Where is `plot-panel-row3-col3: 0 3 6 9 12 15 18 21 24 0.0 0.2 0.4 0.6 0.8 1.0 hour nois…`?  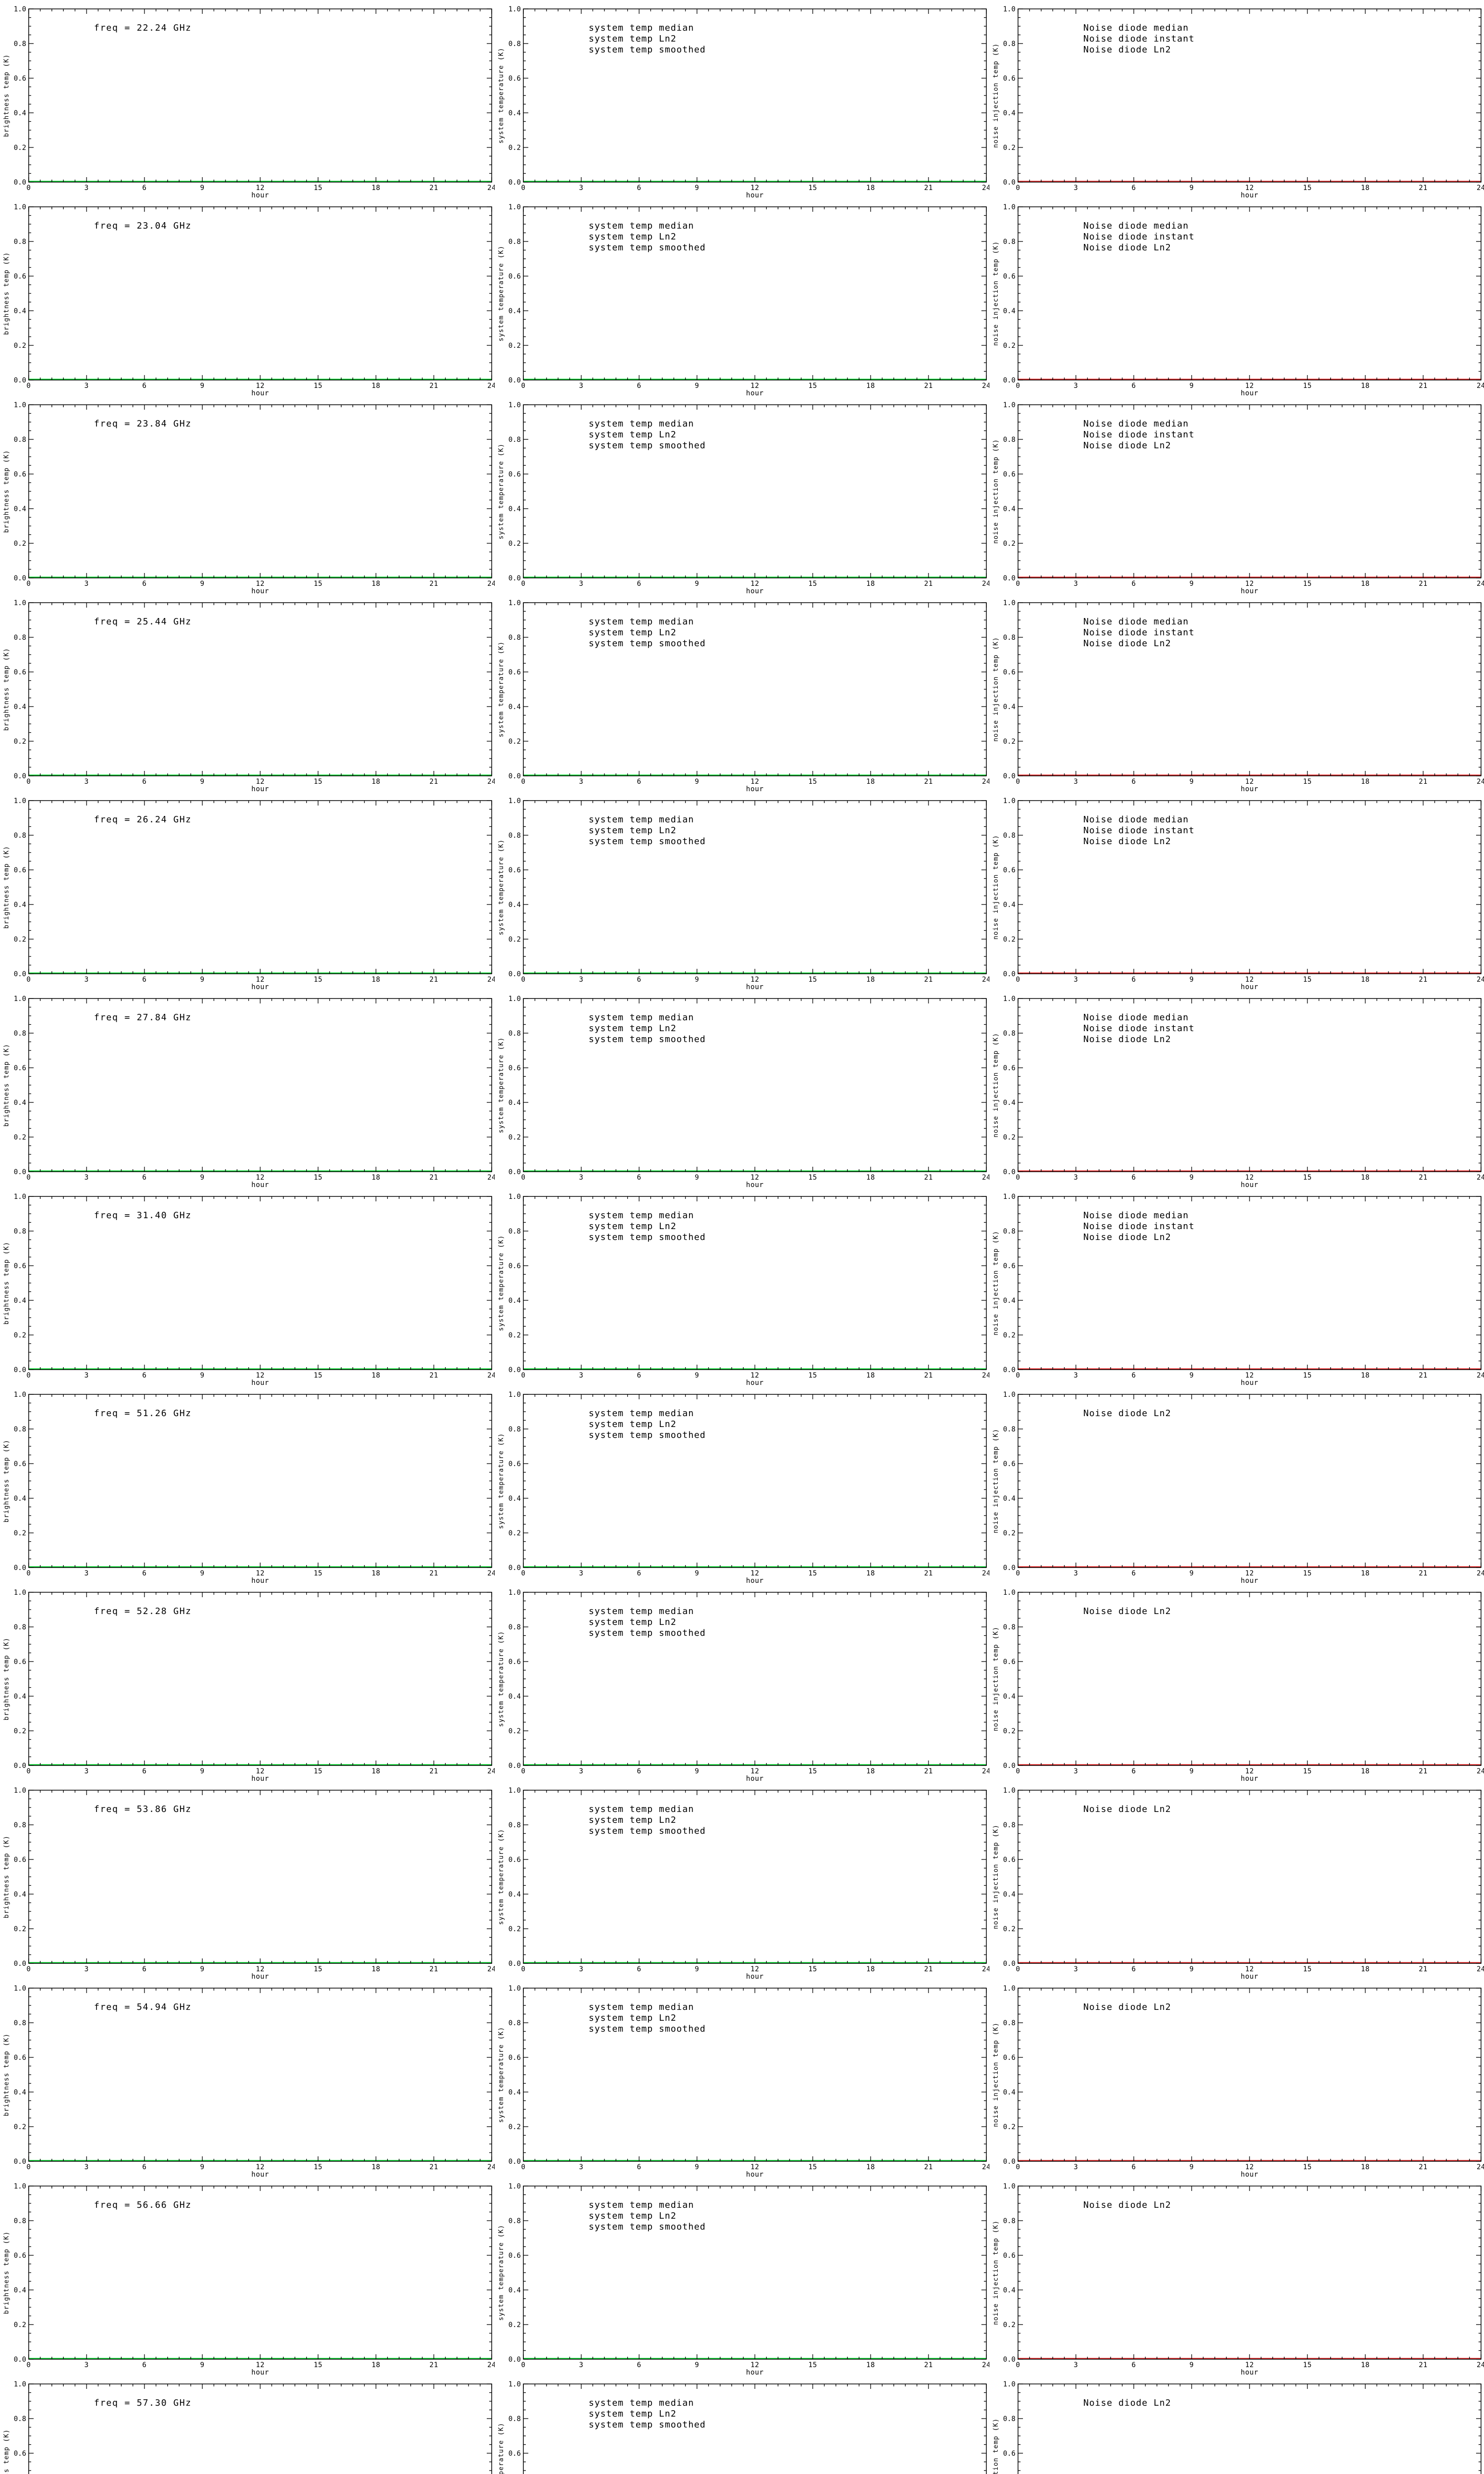 plot-panel-row3-col3: 0 3 6 9 12 15 18 21 24 0.0 0.2 0.4 0.6 0.8 1.0 hour nois… is located at coordinates (1238, 498).